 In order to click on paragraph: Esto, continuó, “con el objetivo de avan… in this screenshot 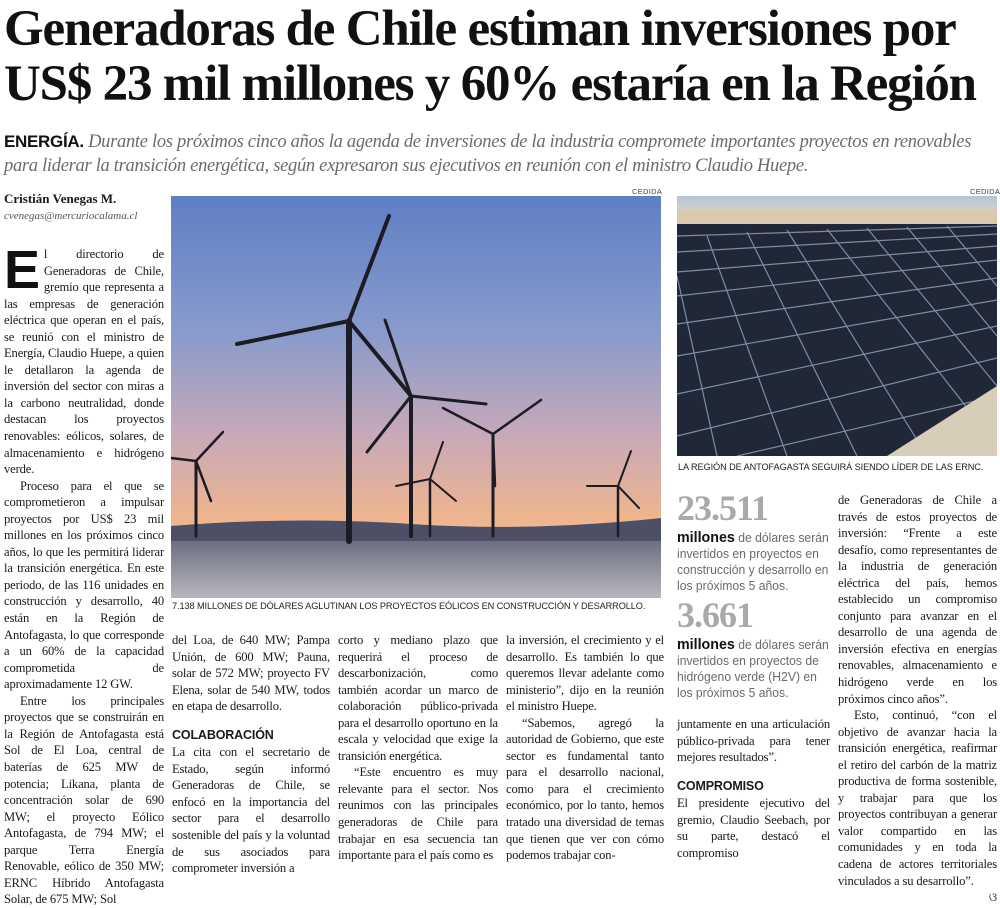, I will do `click(917, 805)`.